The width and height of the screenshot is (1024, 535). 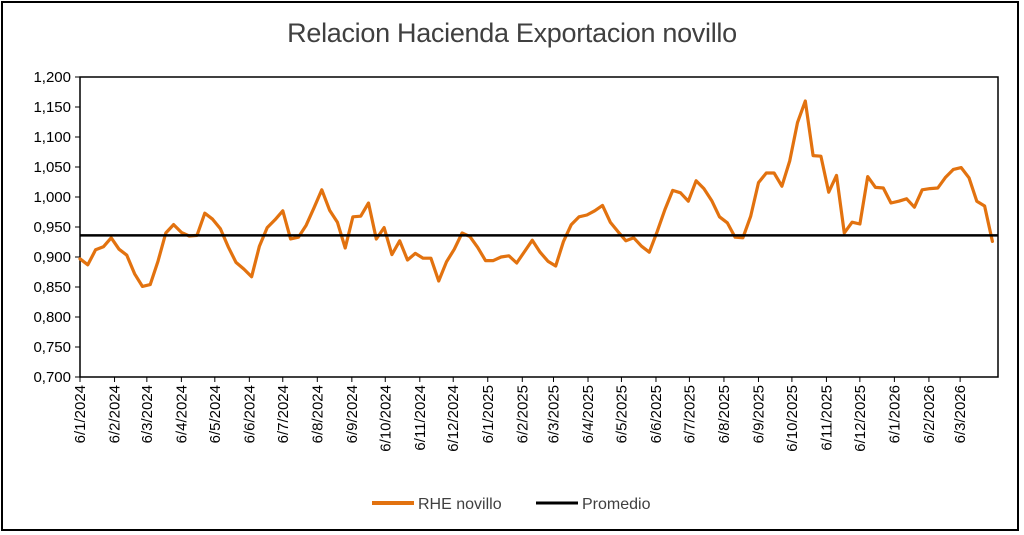 I want to click on x-tick-label: 6/9/2024, so click(x=352, y=414).